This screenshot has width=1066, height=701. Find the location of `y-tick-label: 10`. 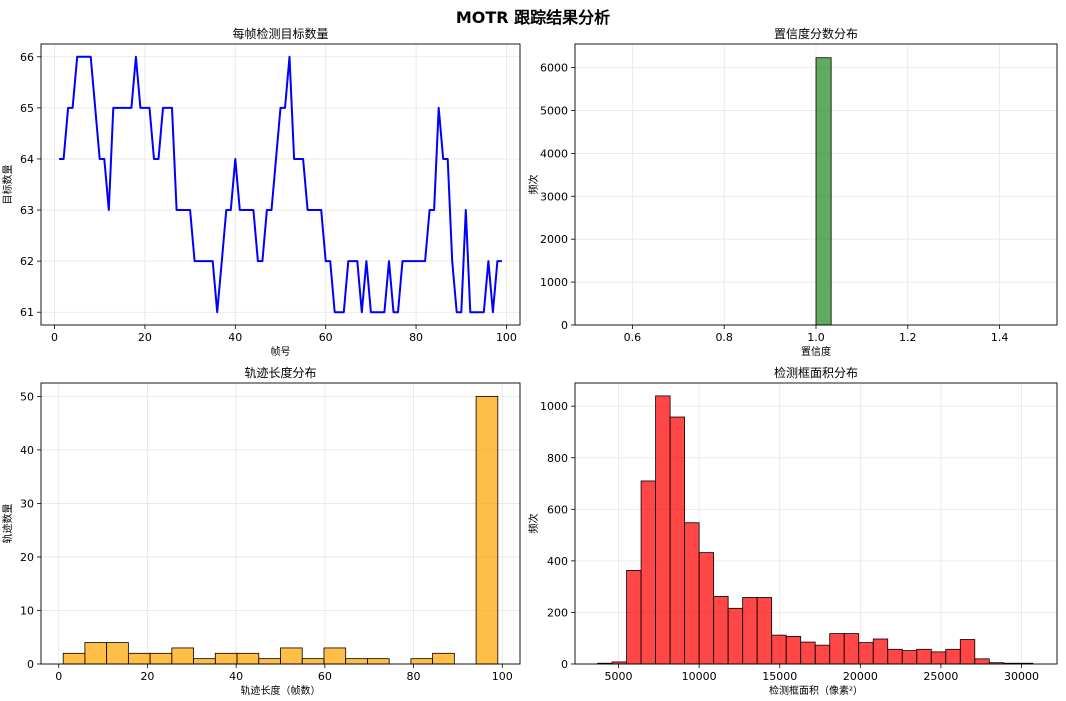

y-tick-label: 10 is located at coordinates (27, 610).